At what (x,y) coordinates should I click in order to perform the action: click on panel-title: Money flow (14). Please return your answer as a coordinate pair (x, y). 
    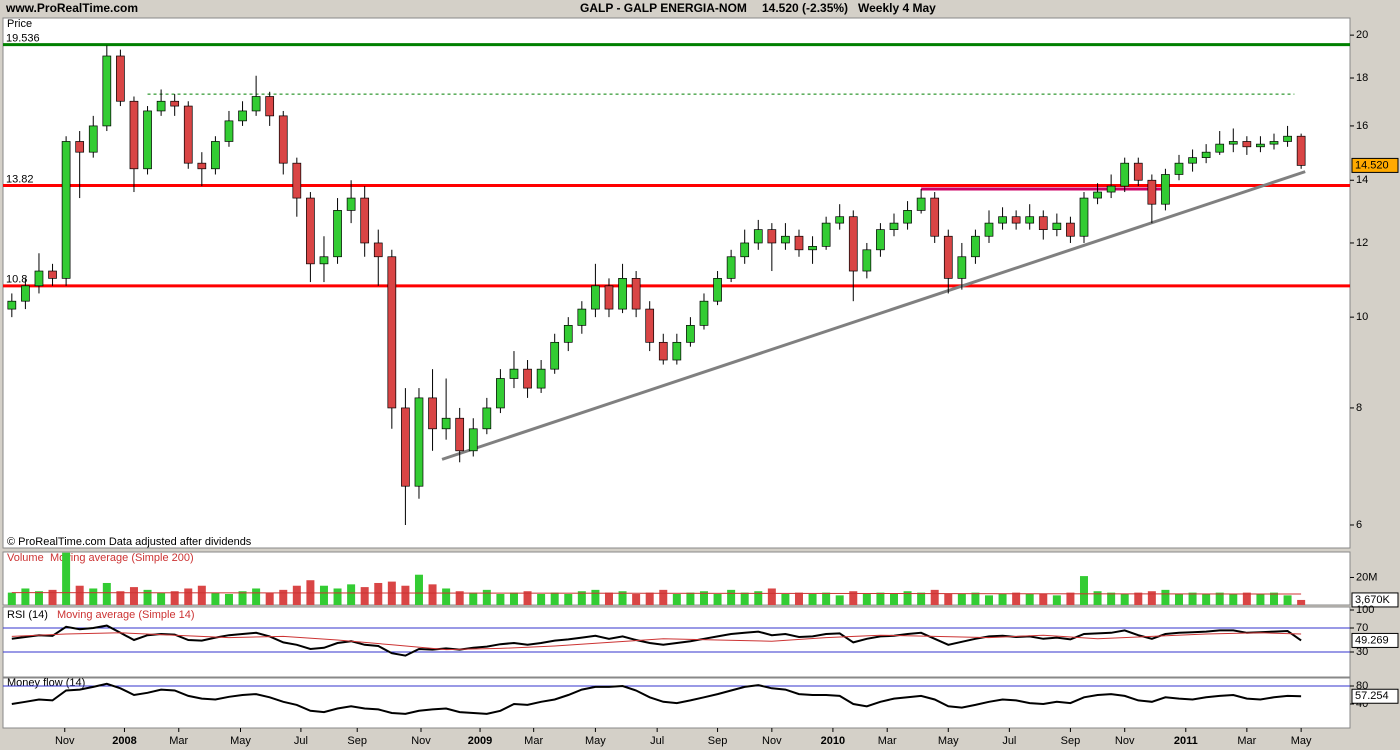
    Looking at the image, I should click on (46, 683).